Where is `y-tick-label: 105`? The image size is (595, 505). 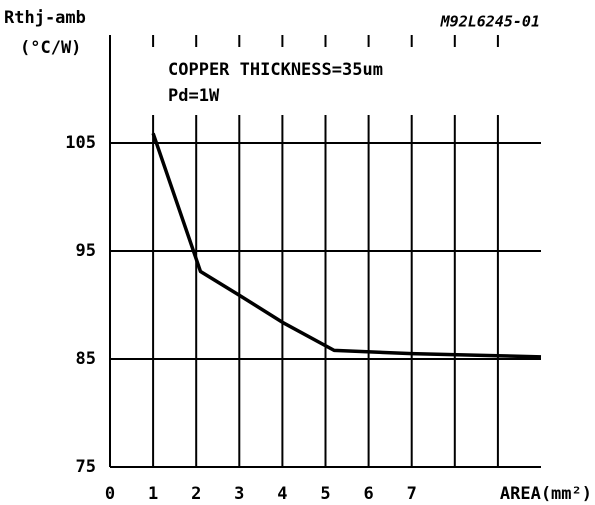 y-tick-label: 105 is located at coordinates (80, 143).